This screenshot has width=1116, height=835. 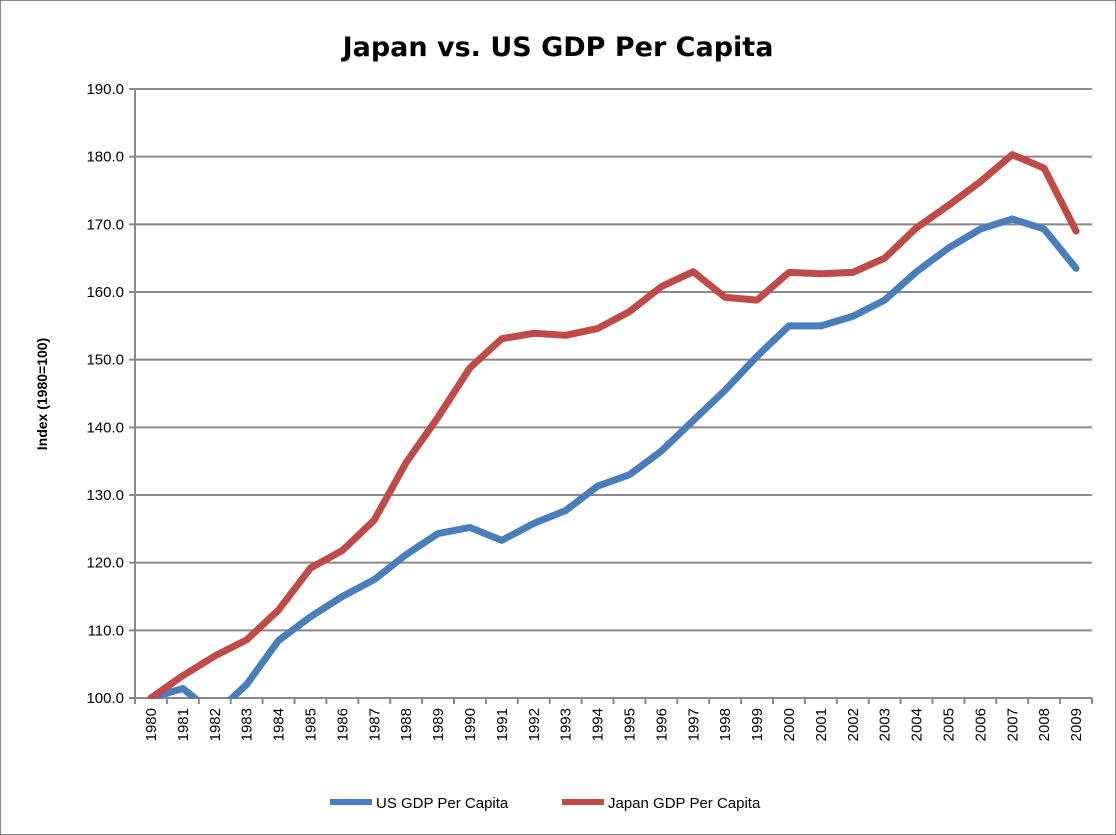 What do you see at coordinates (853, 724) in the screenshot?
I see `x-tick-label: 2002` at bounding box center [853, 724].